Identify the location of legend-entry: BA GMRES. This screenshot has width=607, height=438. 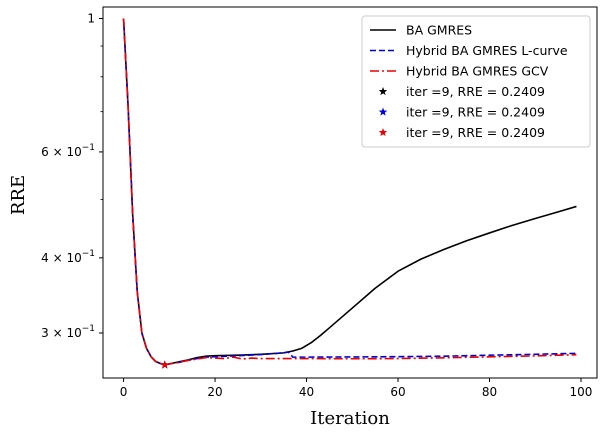
(421, 30).